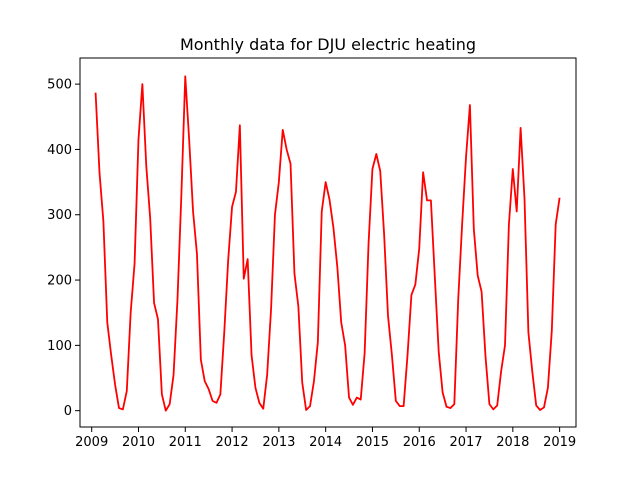  Describe the element at coordinates (138, 442) in the screenshot. I see `x-tick-label: 2010` at that location.